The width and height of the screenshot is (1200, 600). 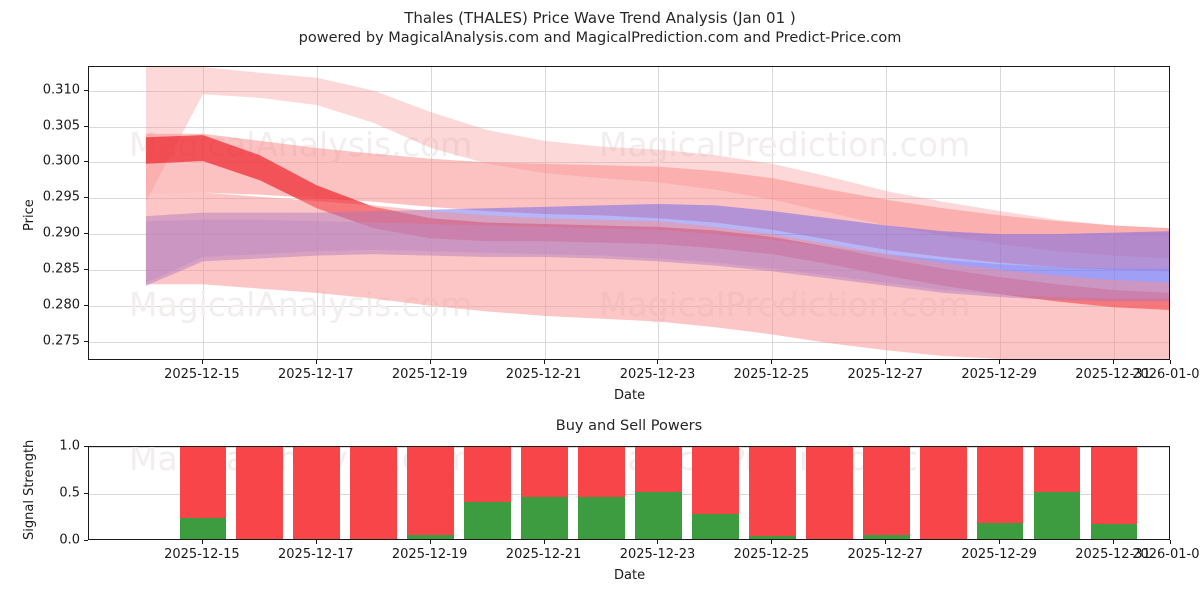 I want to click on price-xtick-label-1: 2025-12-17, so click(x=316, y=374).